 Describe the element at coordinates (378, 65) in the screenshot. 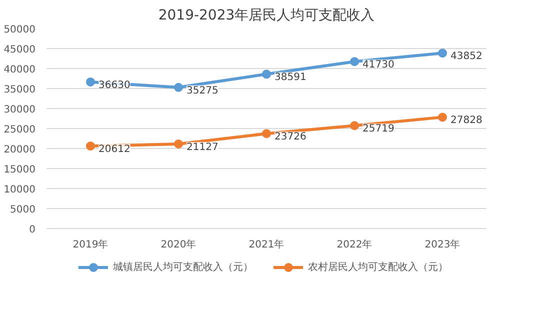

I see `data-label: 41730` at that location.